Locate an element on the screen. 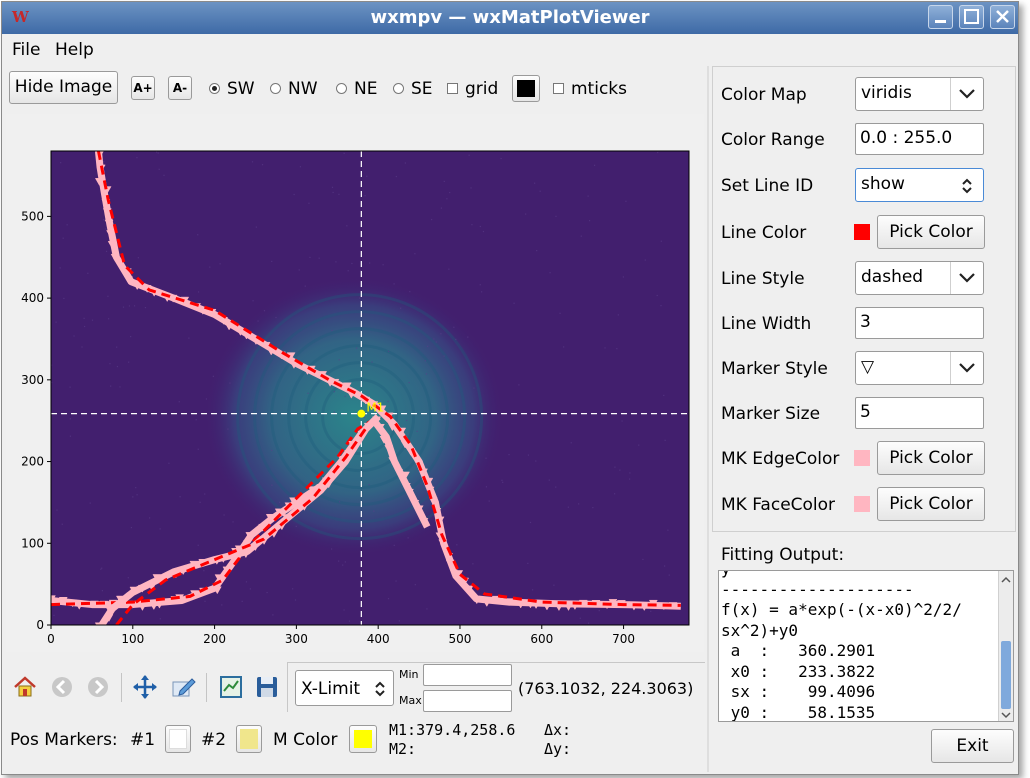  line-style-select: dashed is located at coordinates (919, 278).